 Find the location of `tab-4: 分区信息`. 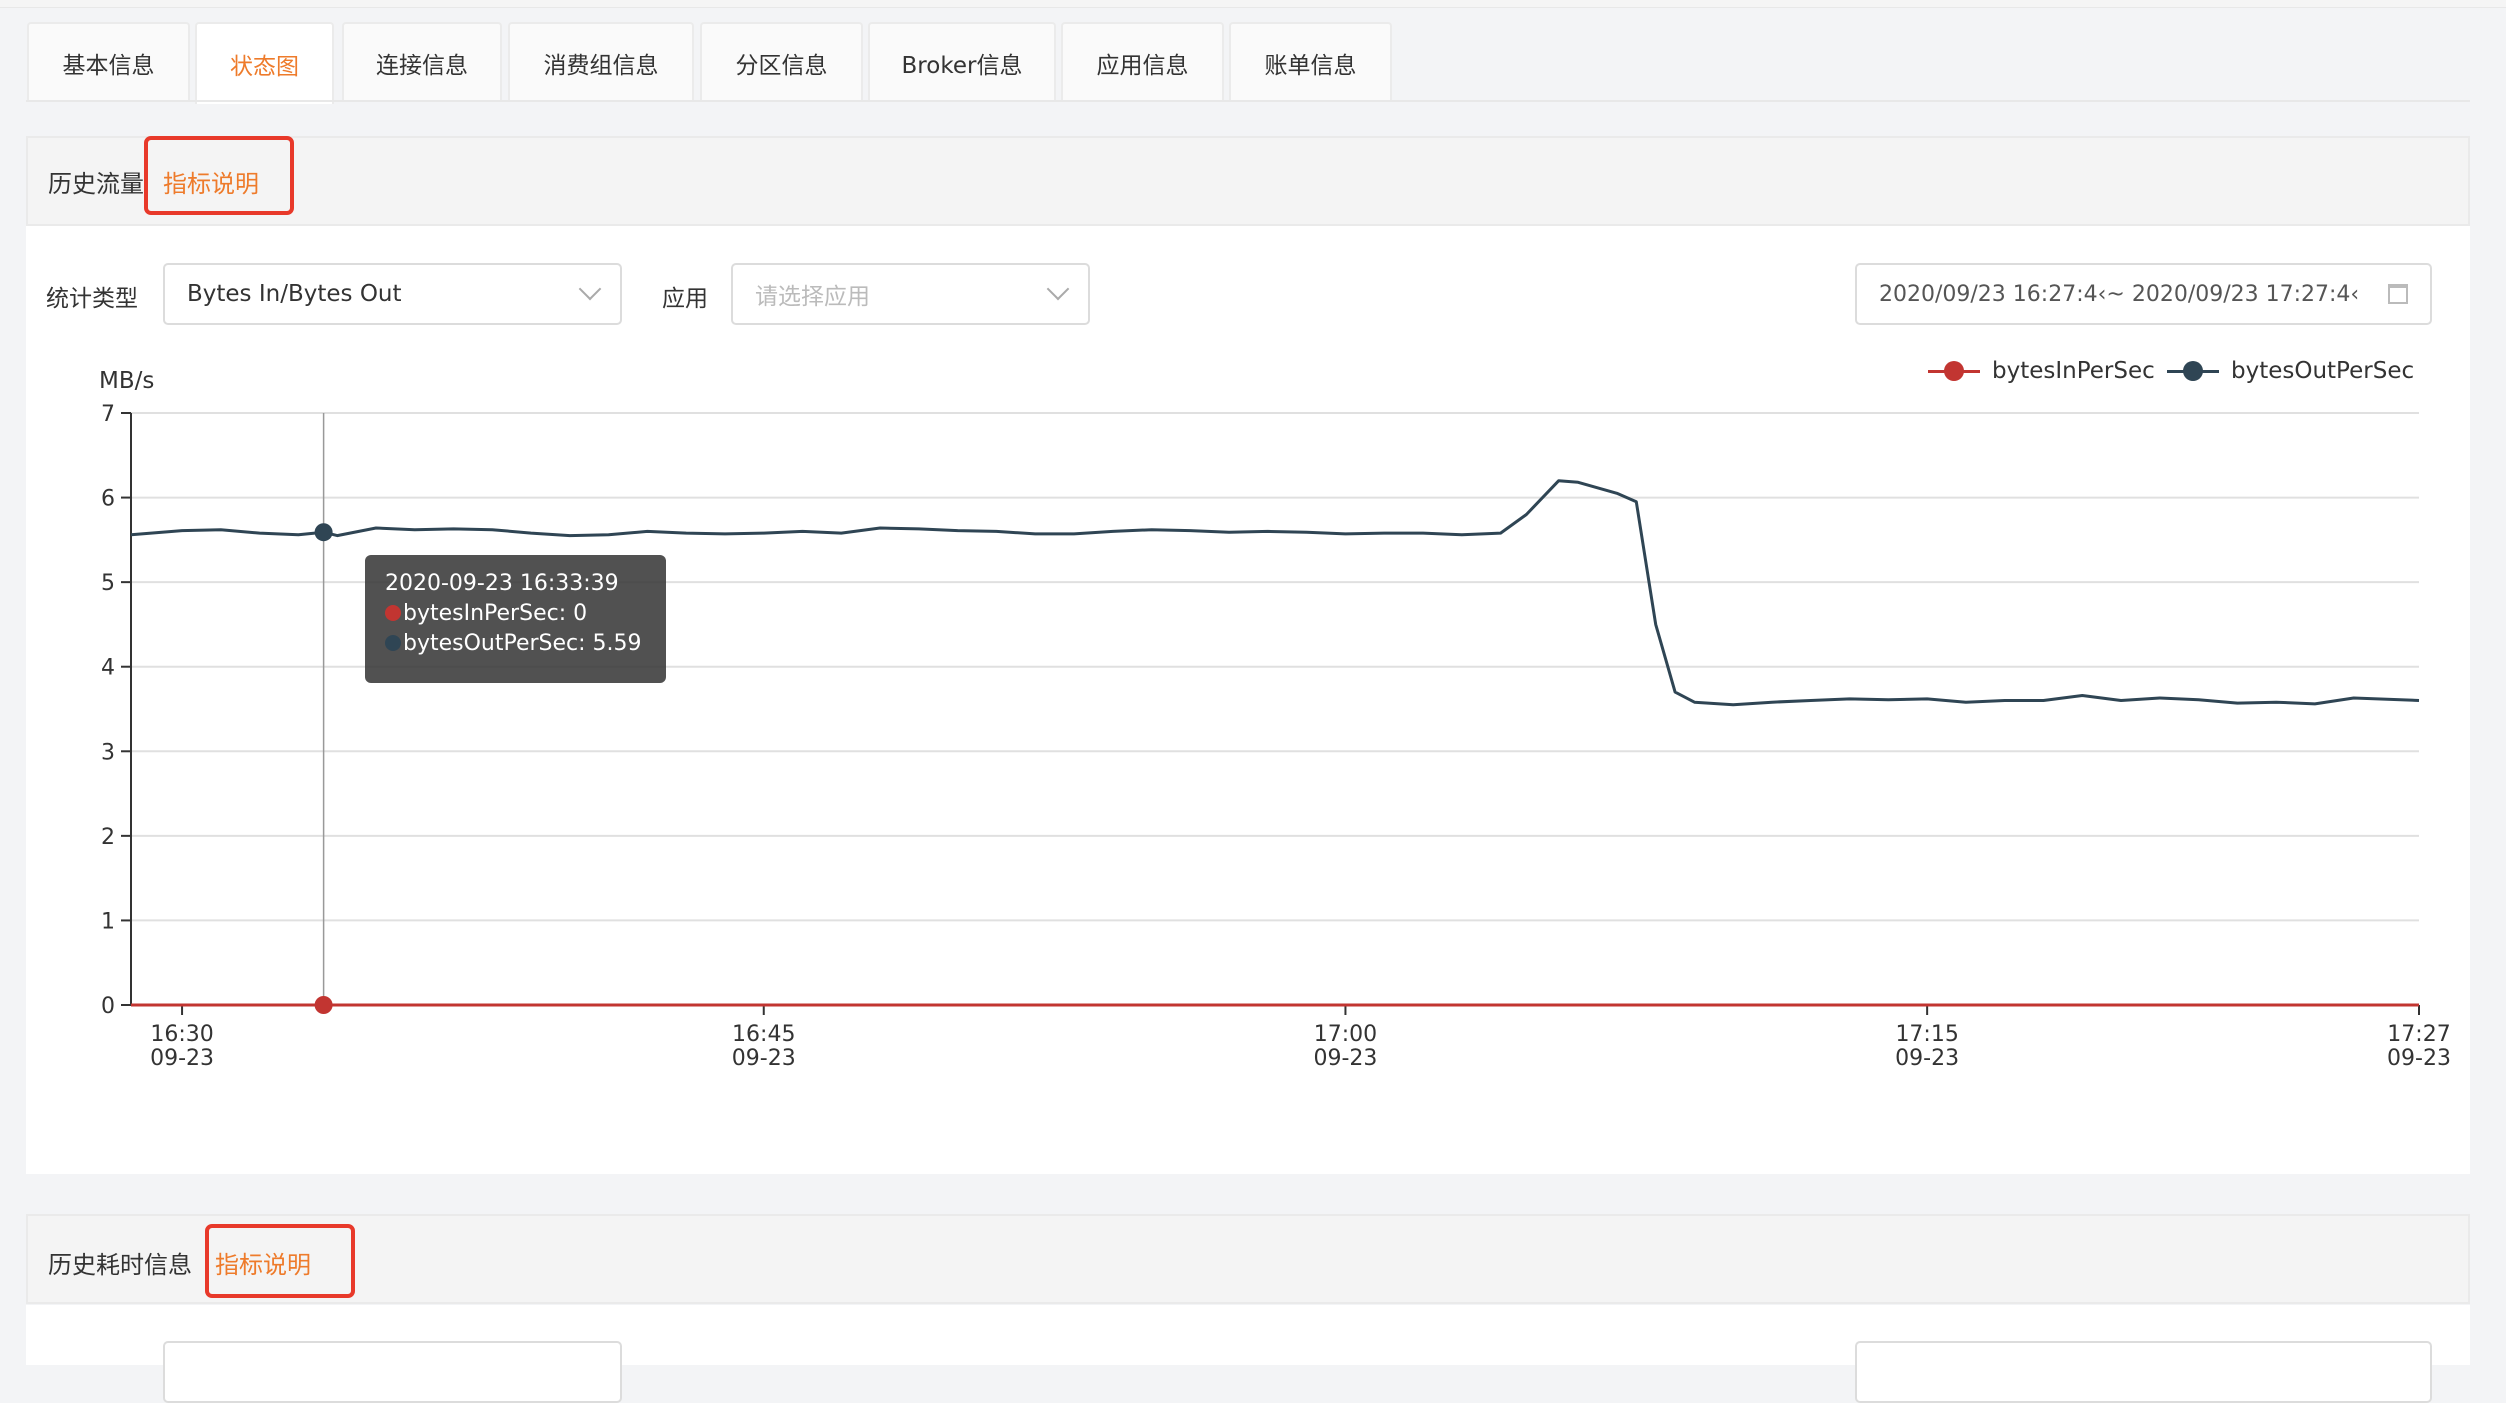

tab-4: 分区信息 is located at coordinates (781, 62).